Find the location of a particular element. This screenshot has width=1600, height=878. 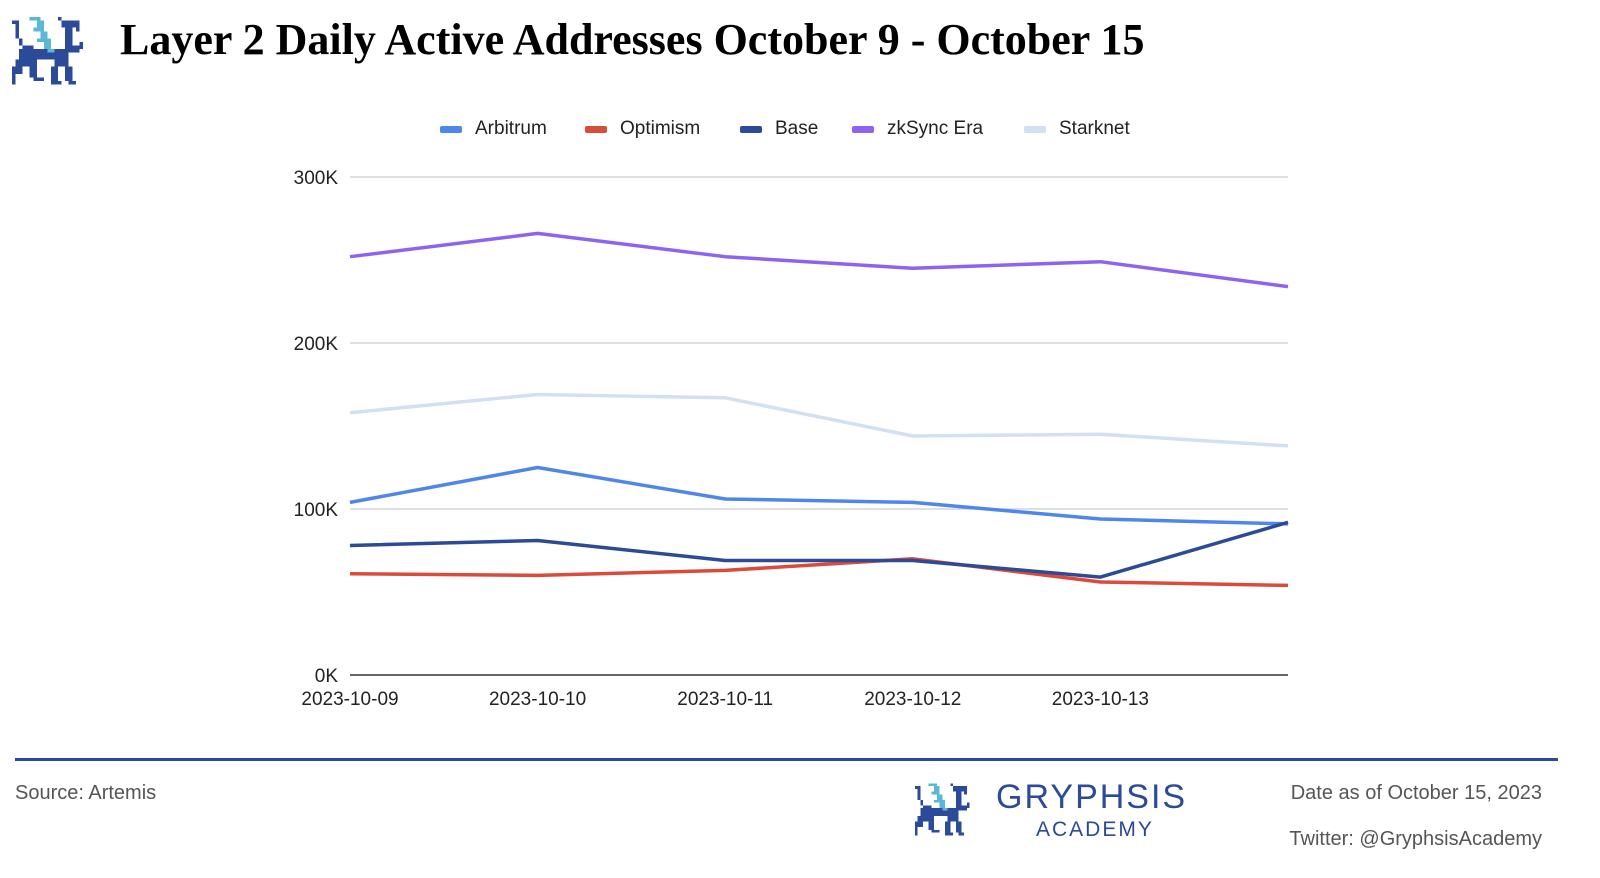

gryphsis-footer-logo-icon is located at coordinates (942, 809).